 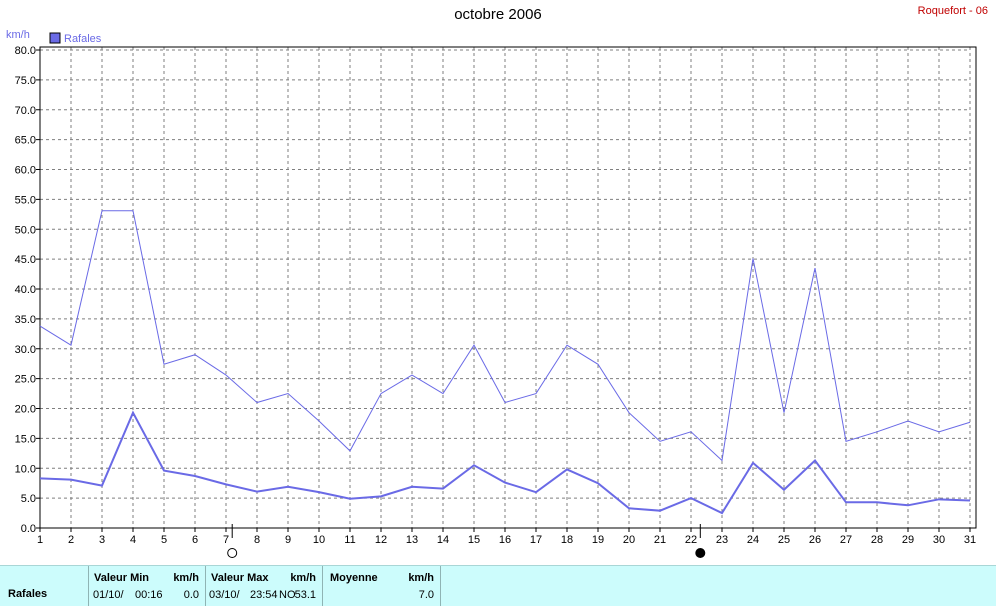 What do you see at coordinates (722, 540) in the screenshot?
I see `x-tick-label: 23` at bounding box center [722, 540].